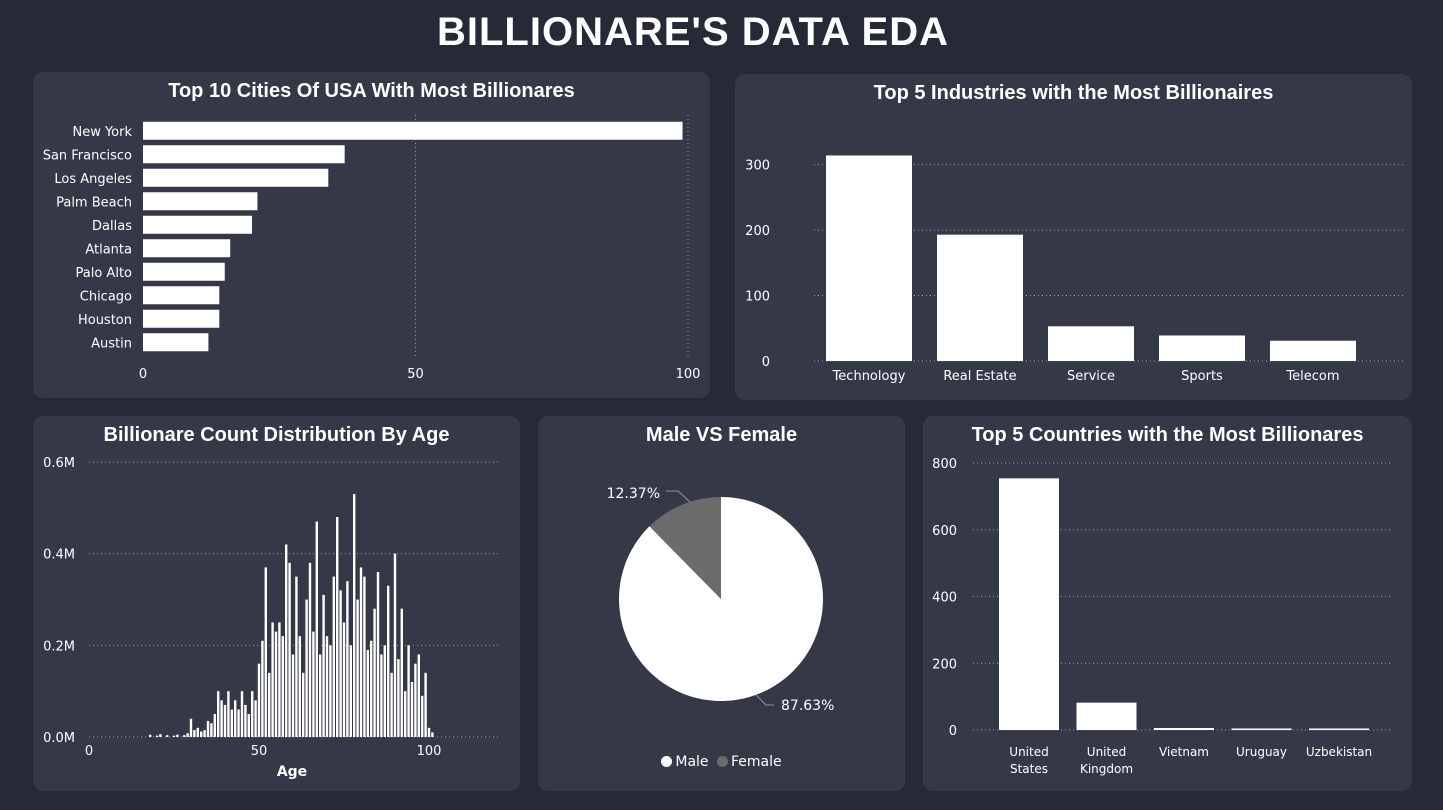  Describe the element at coordinates (757, 231) in the screenshot. I see `industries-y-tick-label: 200` at that location.